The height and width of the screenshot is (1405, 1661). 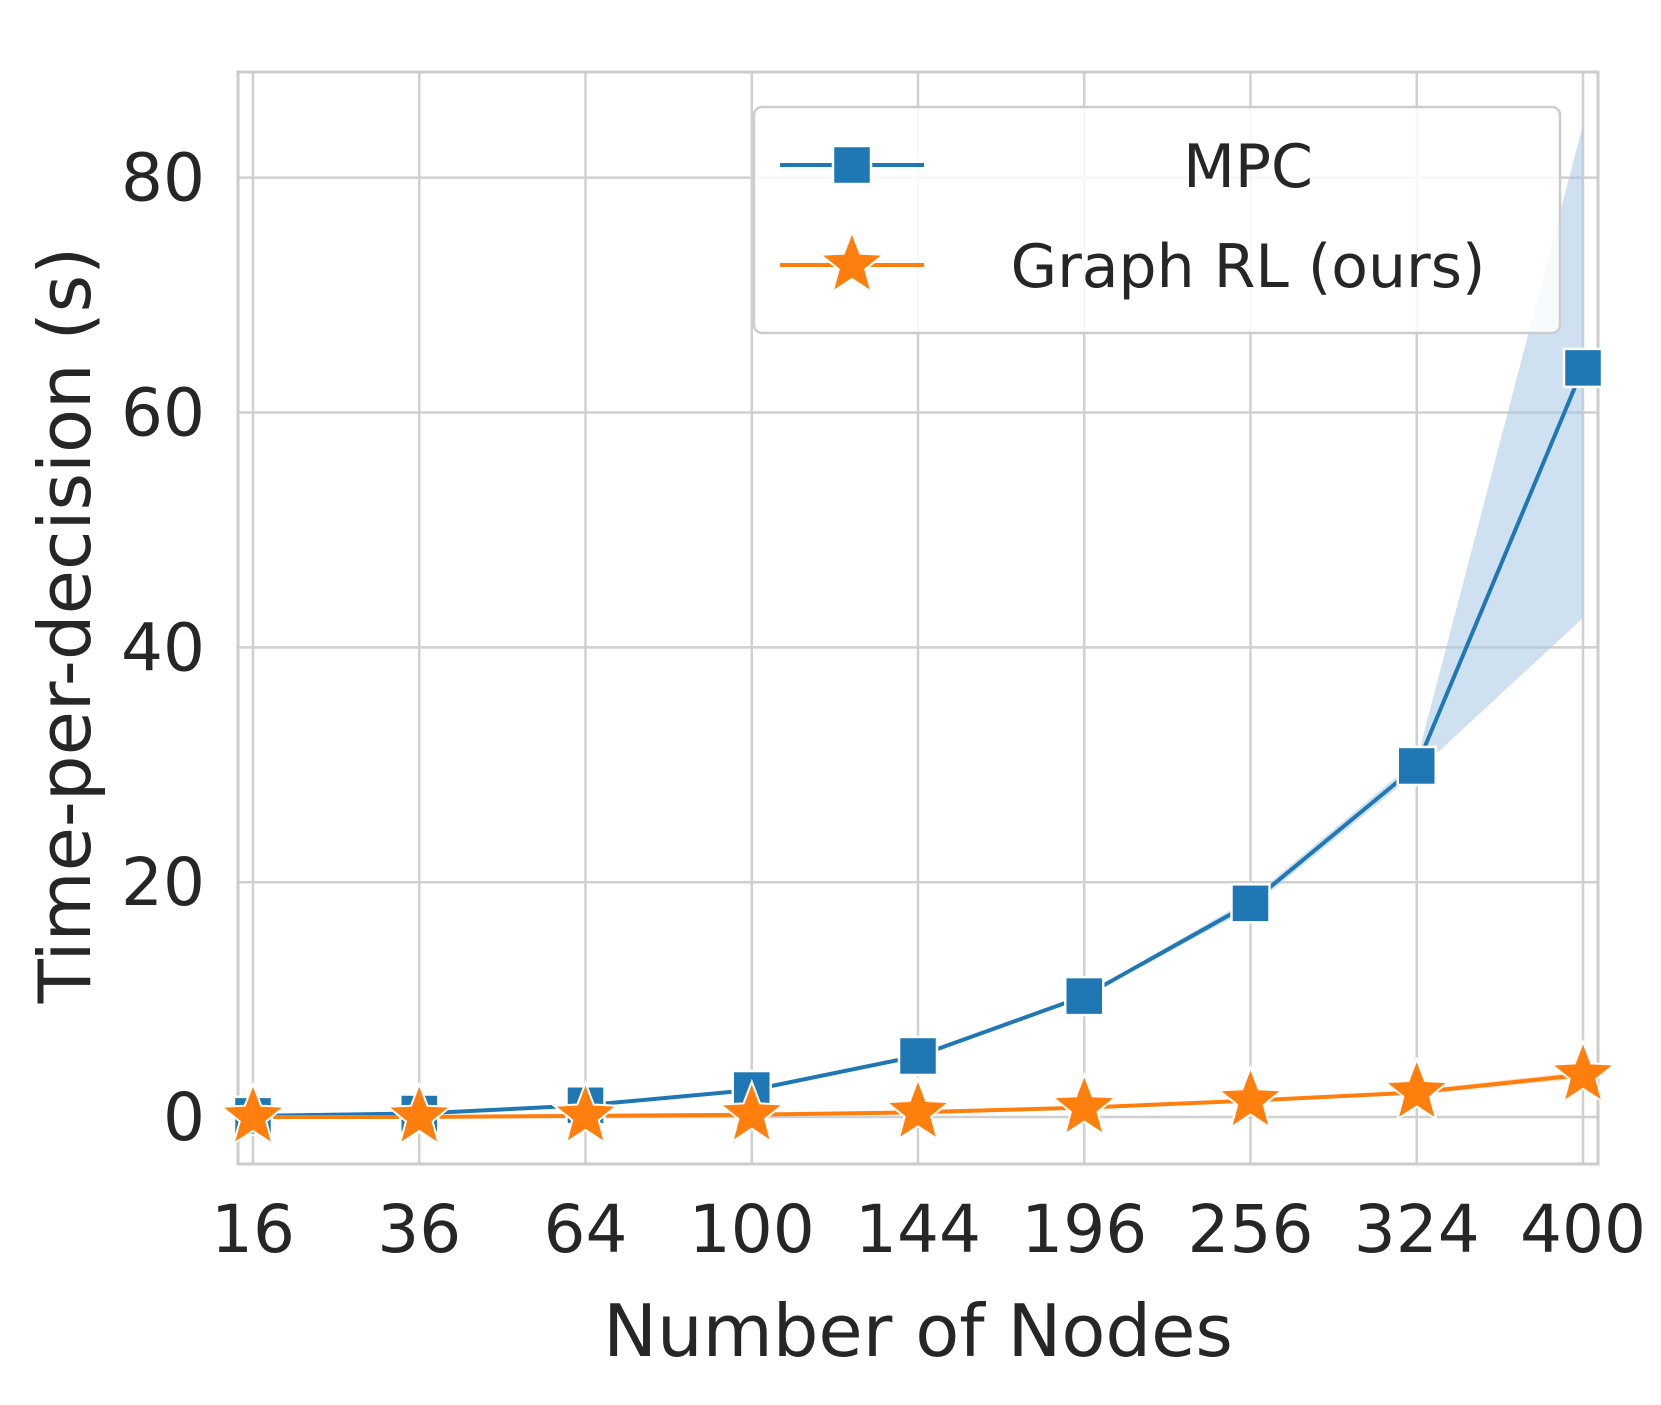 What do you see at coordinates (852, 261) in the screenshot?
I see `legend-graph-rl-ours-marker` at bounding box center [852, 261].